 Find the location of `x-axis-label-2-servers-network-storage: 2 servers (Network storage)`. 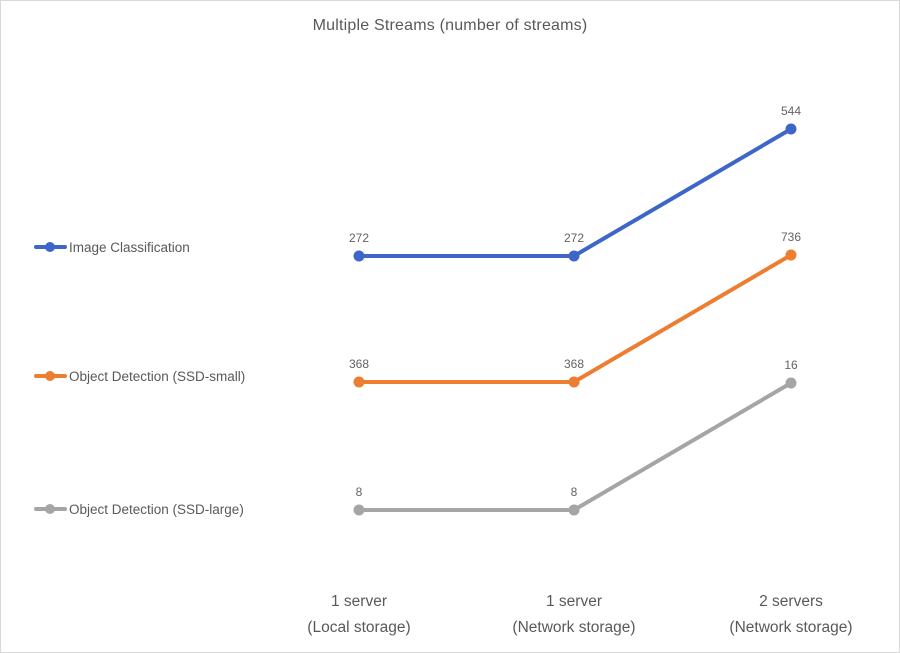

x-axis-label-2-servers-network-storage: 2 servers (Network storage) is located at coordinates (791, 614).